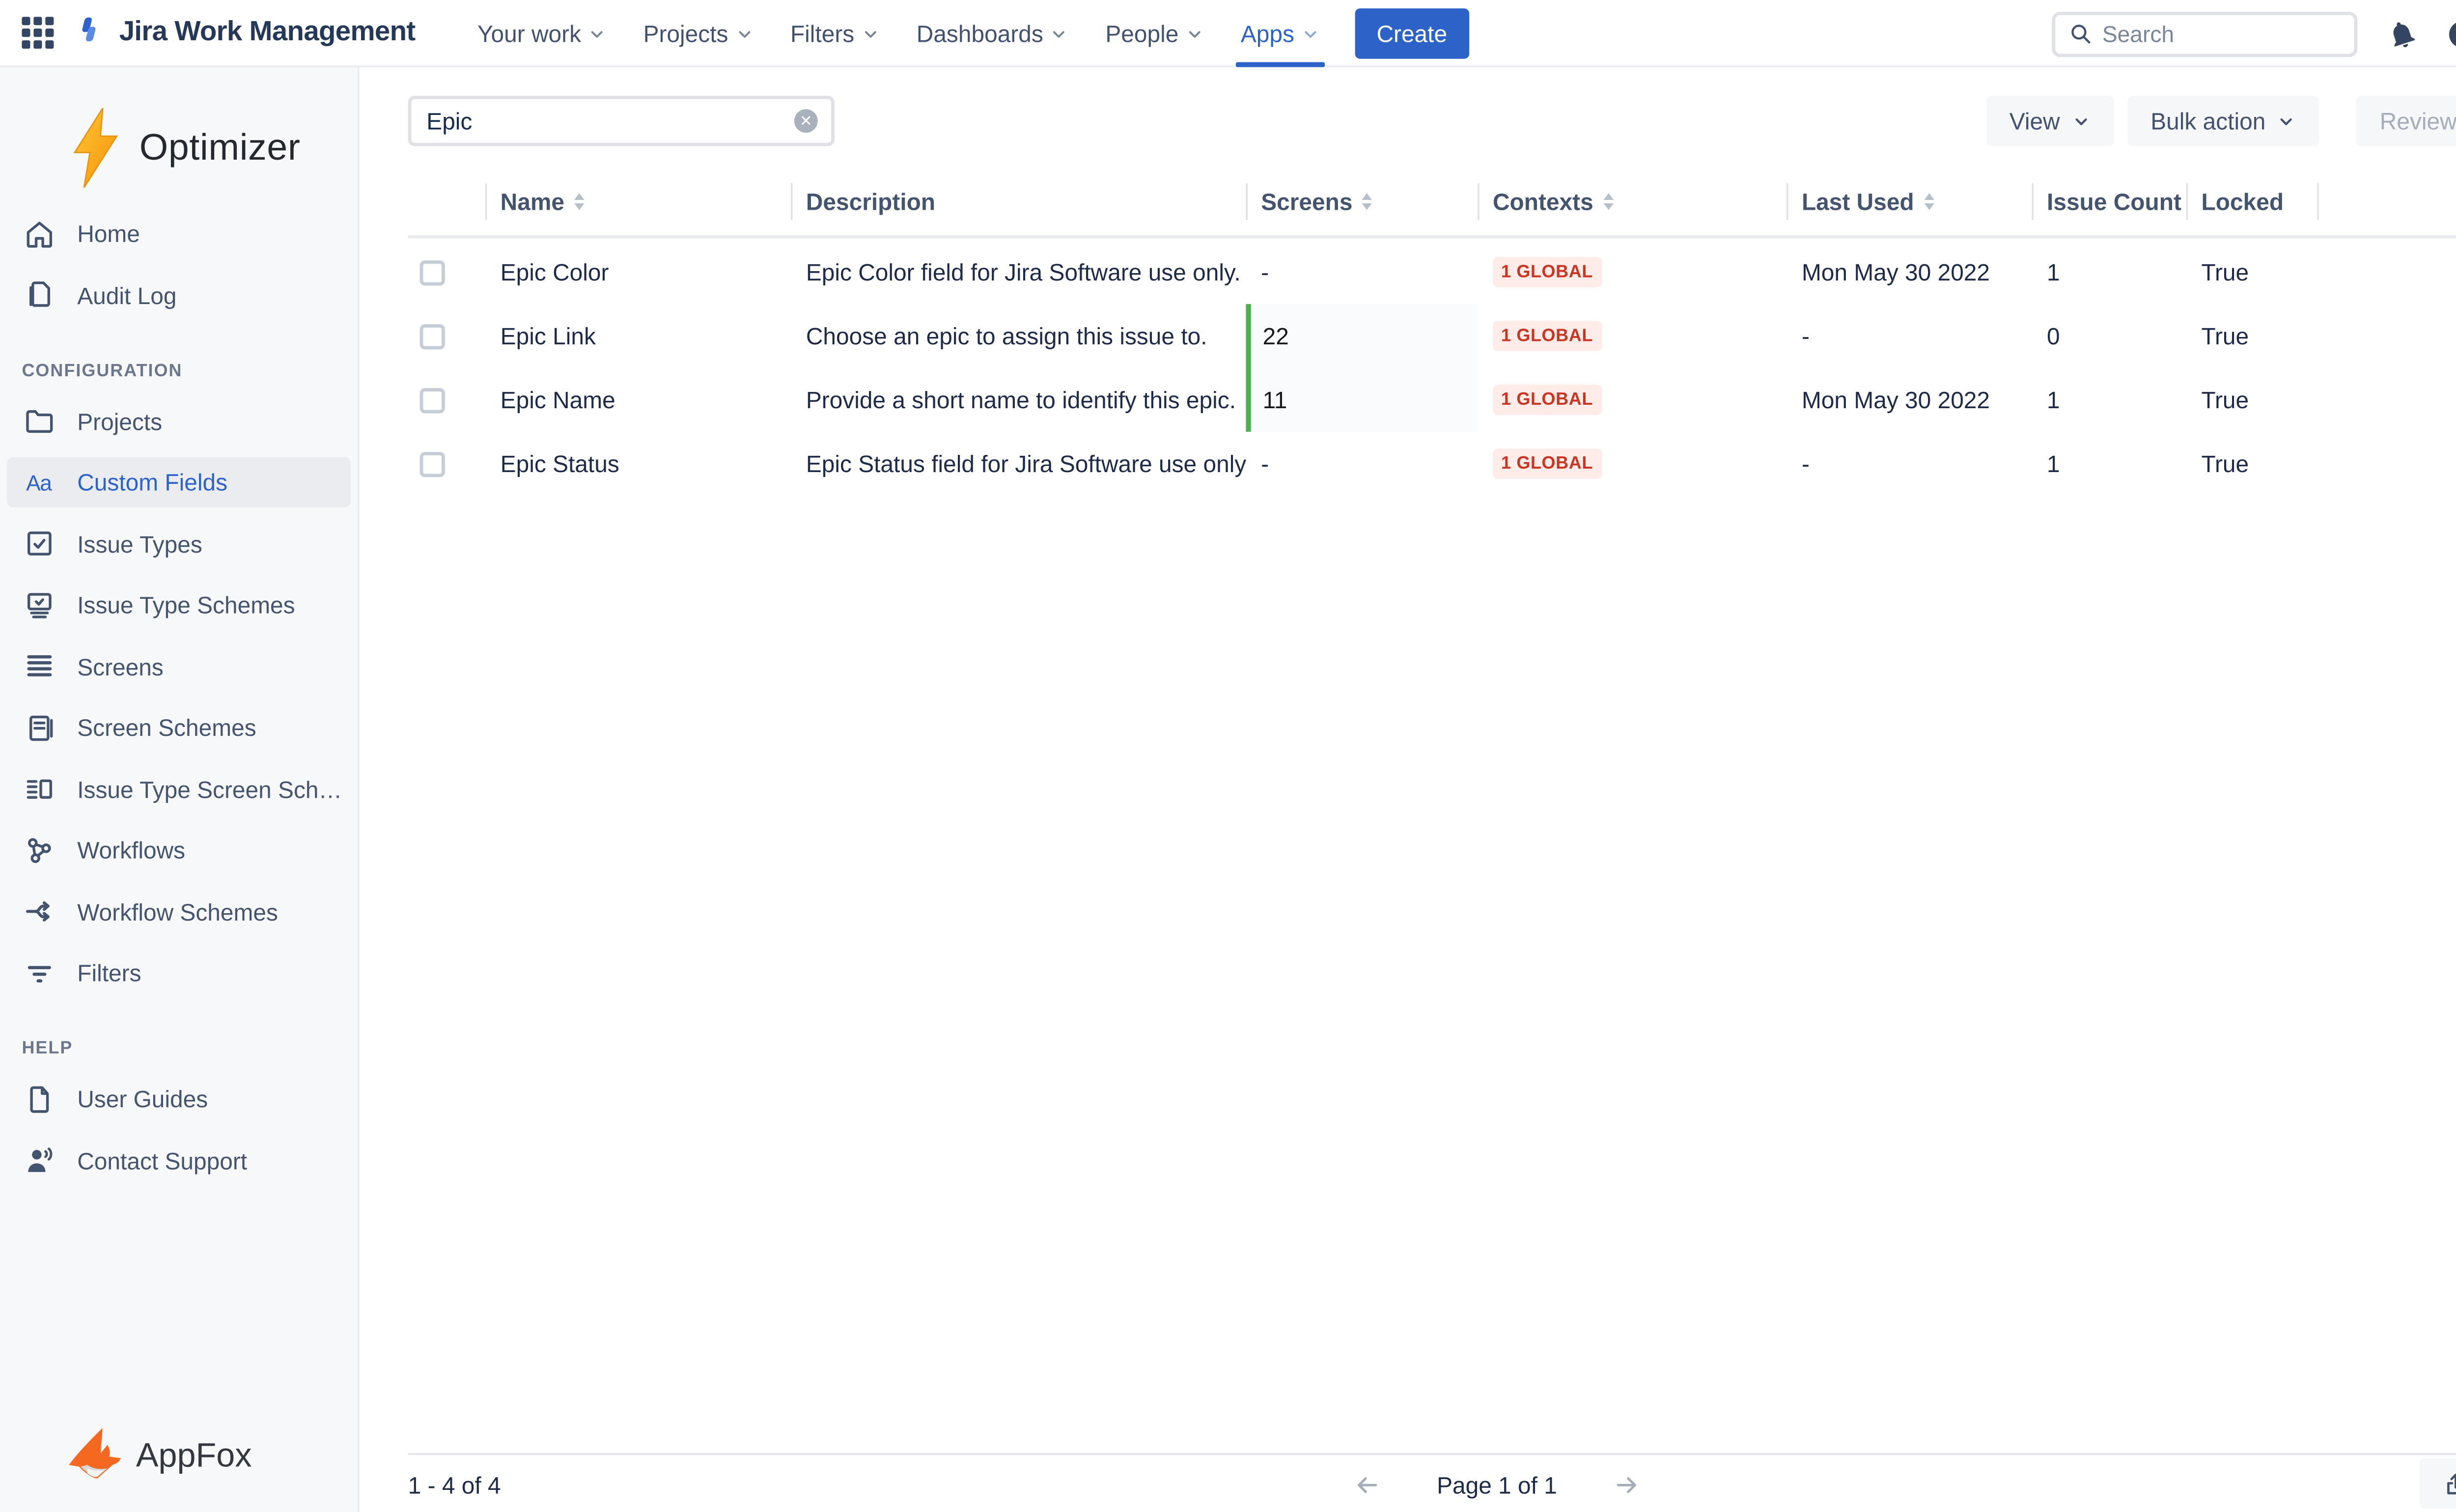 This screenshot has width=2456, height=1512. What do you see at coordinates (1632, 202) in the screenshot?
I see `header-contexts: Contexts` at bounding box center [1632, 202].